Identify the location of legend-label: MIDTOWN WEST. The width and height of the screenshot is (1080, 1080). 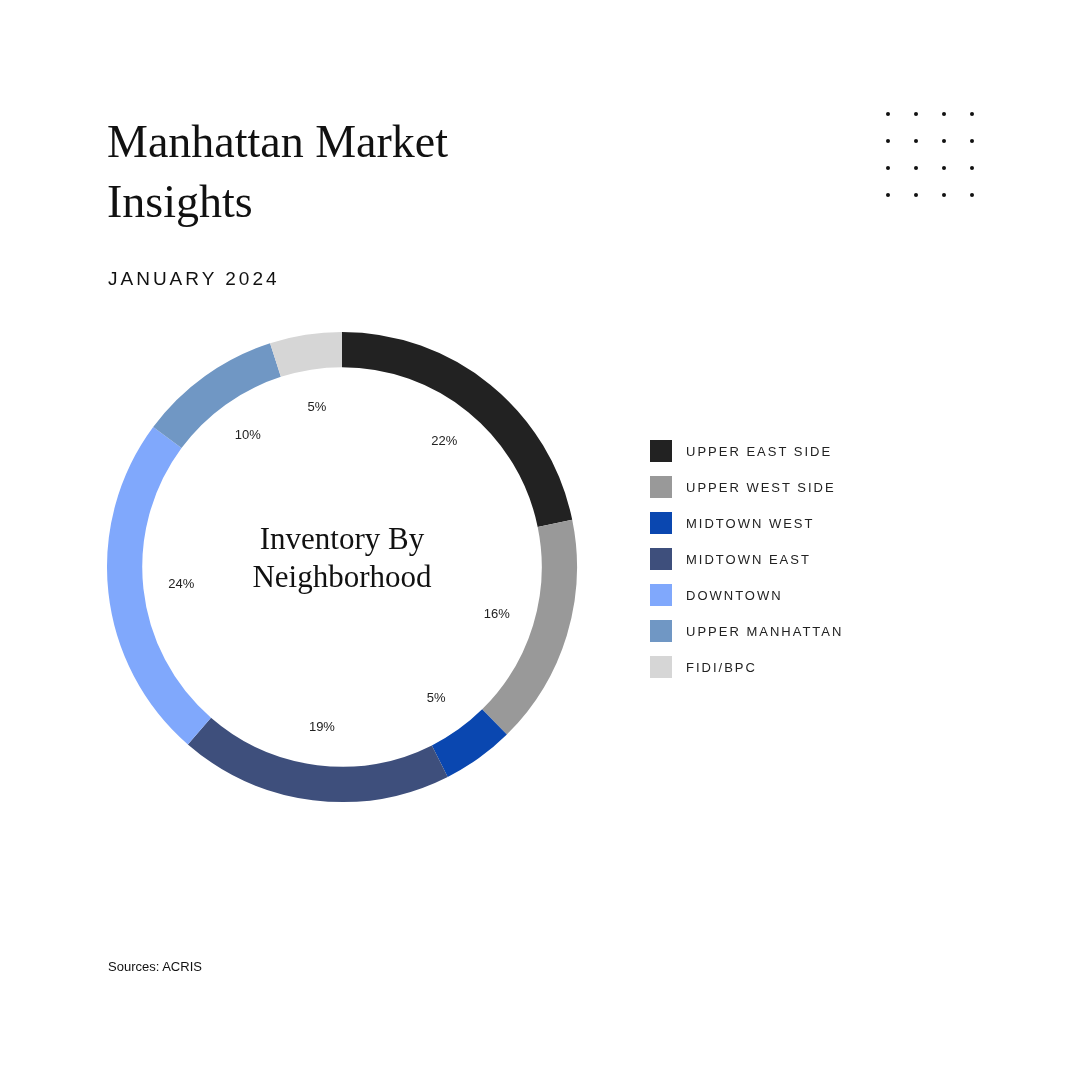
(750, 523).